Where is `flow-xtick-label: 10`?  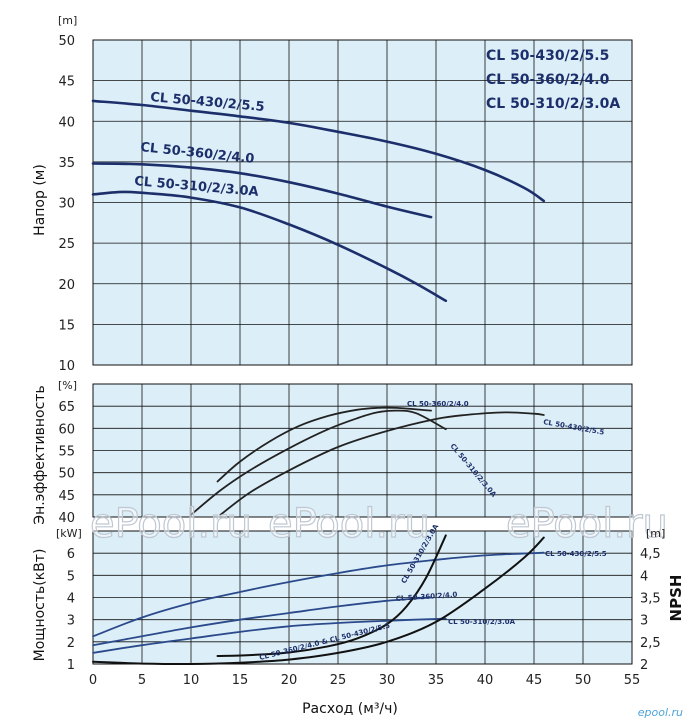 flow-xtick-label: 10 is located at coordinates (191, 680).